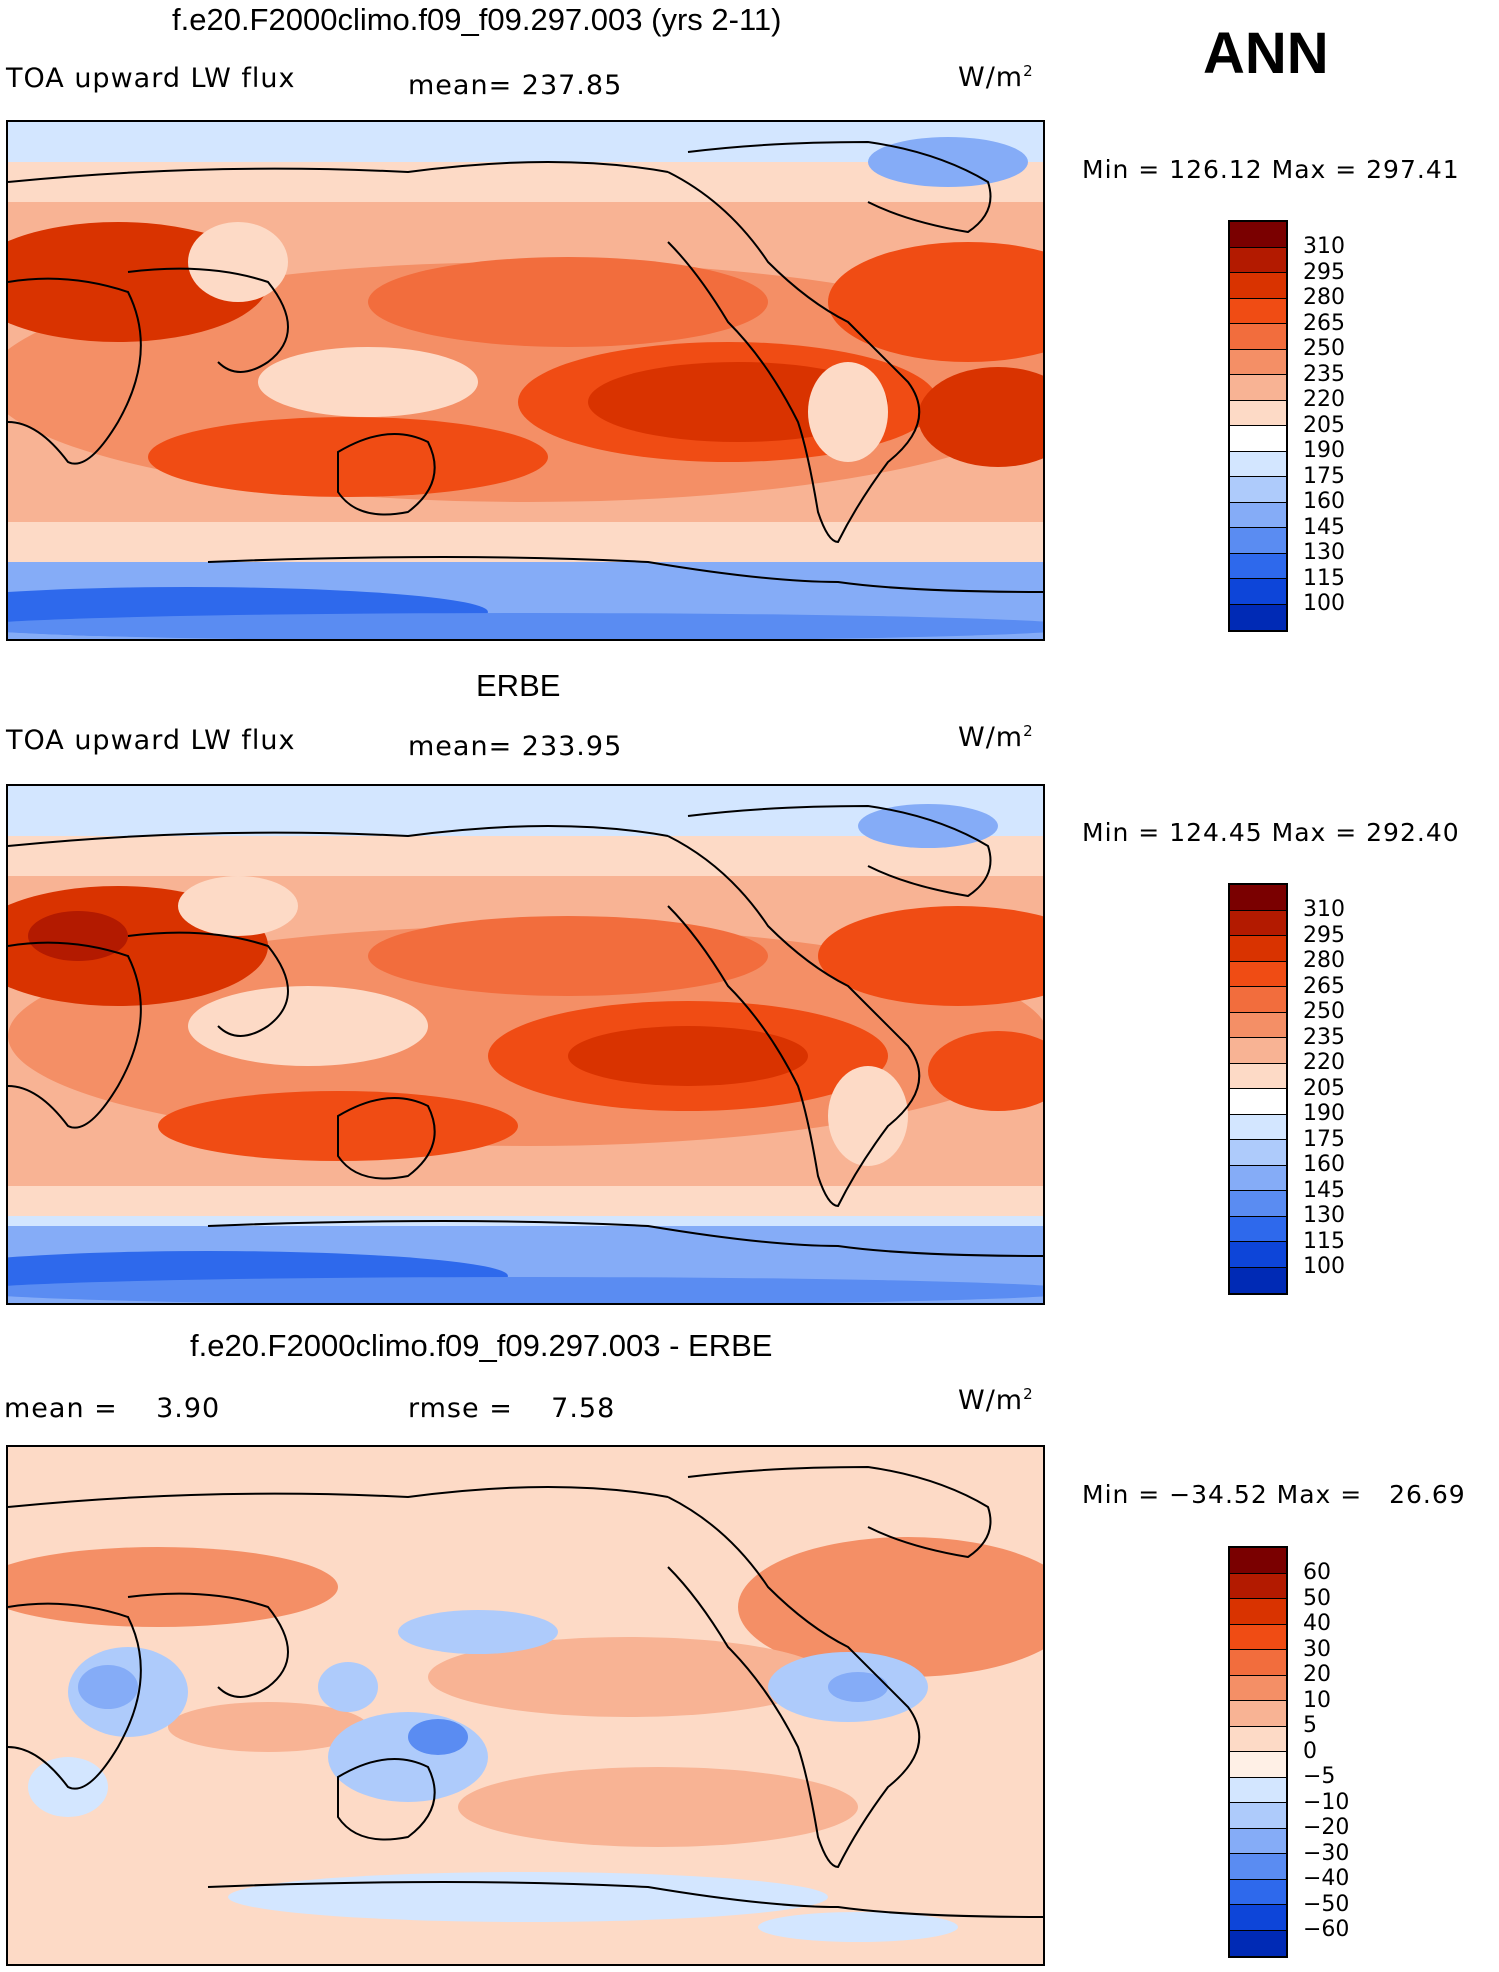  Describe the element at coordinates (1317, 1572) in the screenshot. I see `panel3-level-label: 60` at that location.